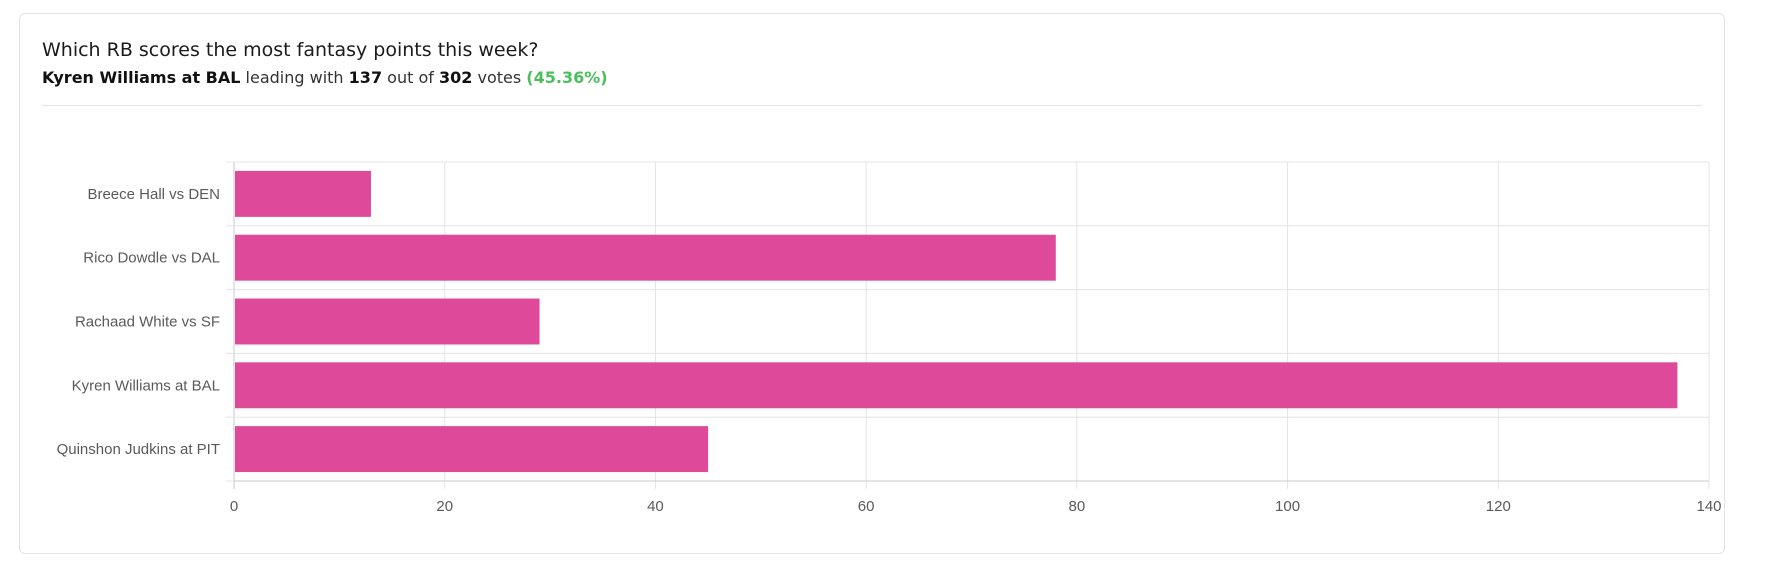 Image resolution: width=1768 pixels, height=568 pixels. I want to click on leading-with-text: leading with, so click(294, 77).